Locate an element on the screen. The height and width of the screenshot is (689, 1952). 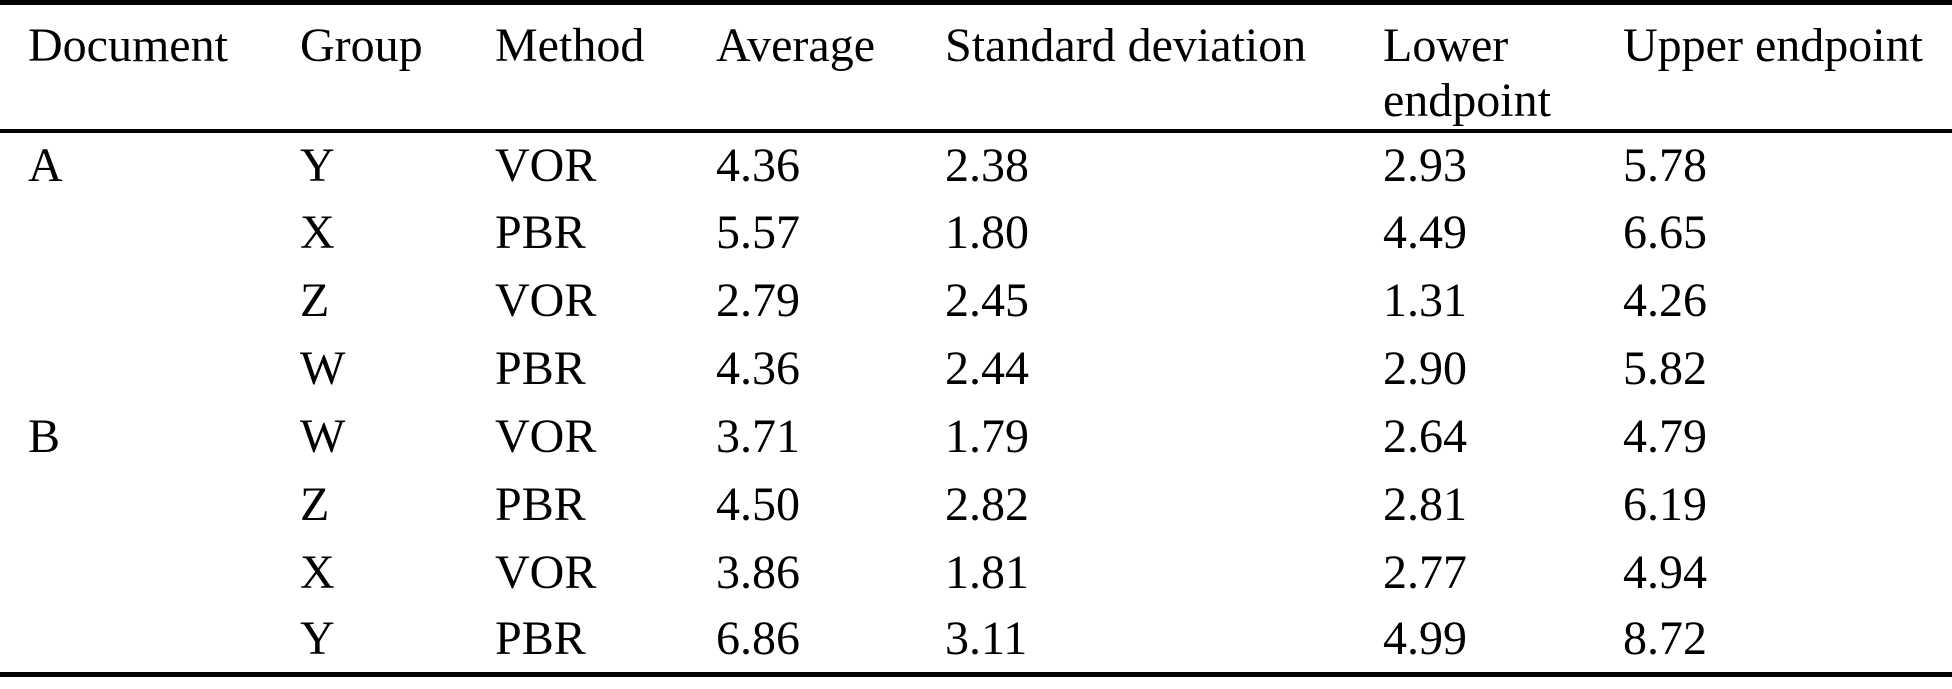
cell-upper-endpoint: 4.26 is located at coordinates (1665, 300).